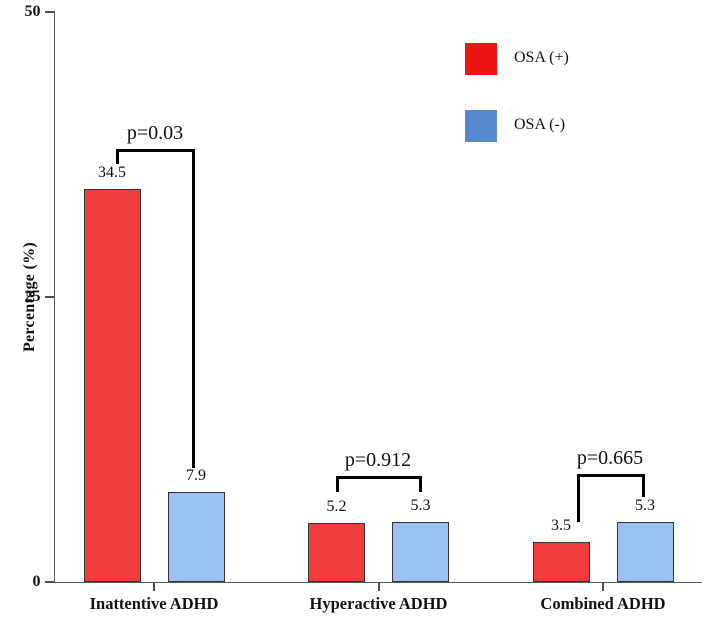  Describe the element at coordinates (481, 59) in the screenshot. I see `legend-swatch-osa-positive` at that location.